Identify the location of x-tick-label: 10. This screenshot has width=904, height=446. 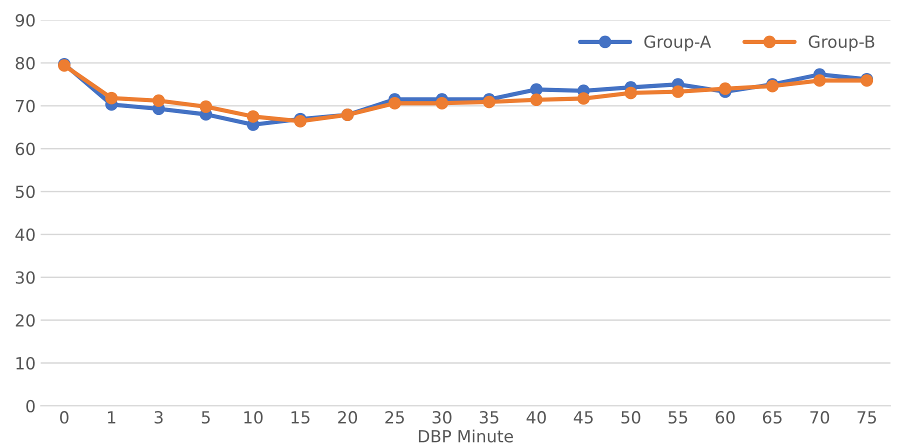
(253, 417).